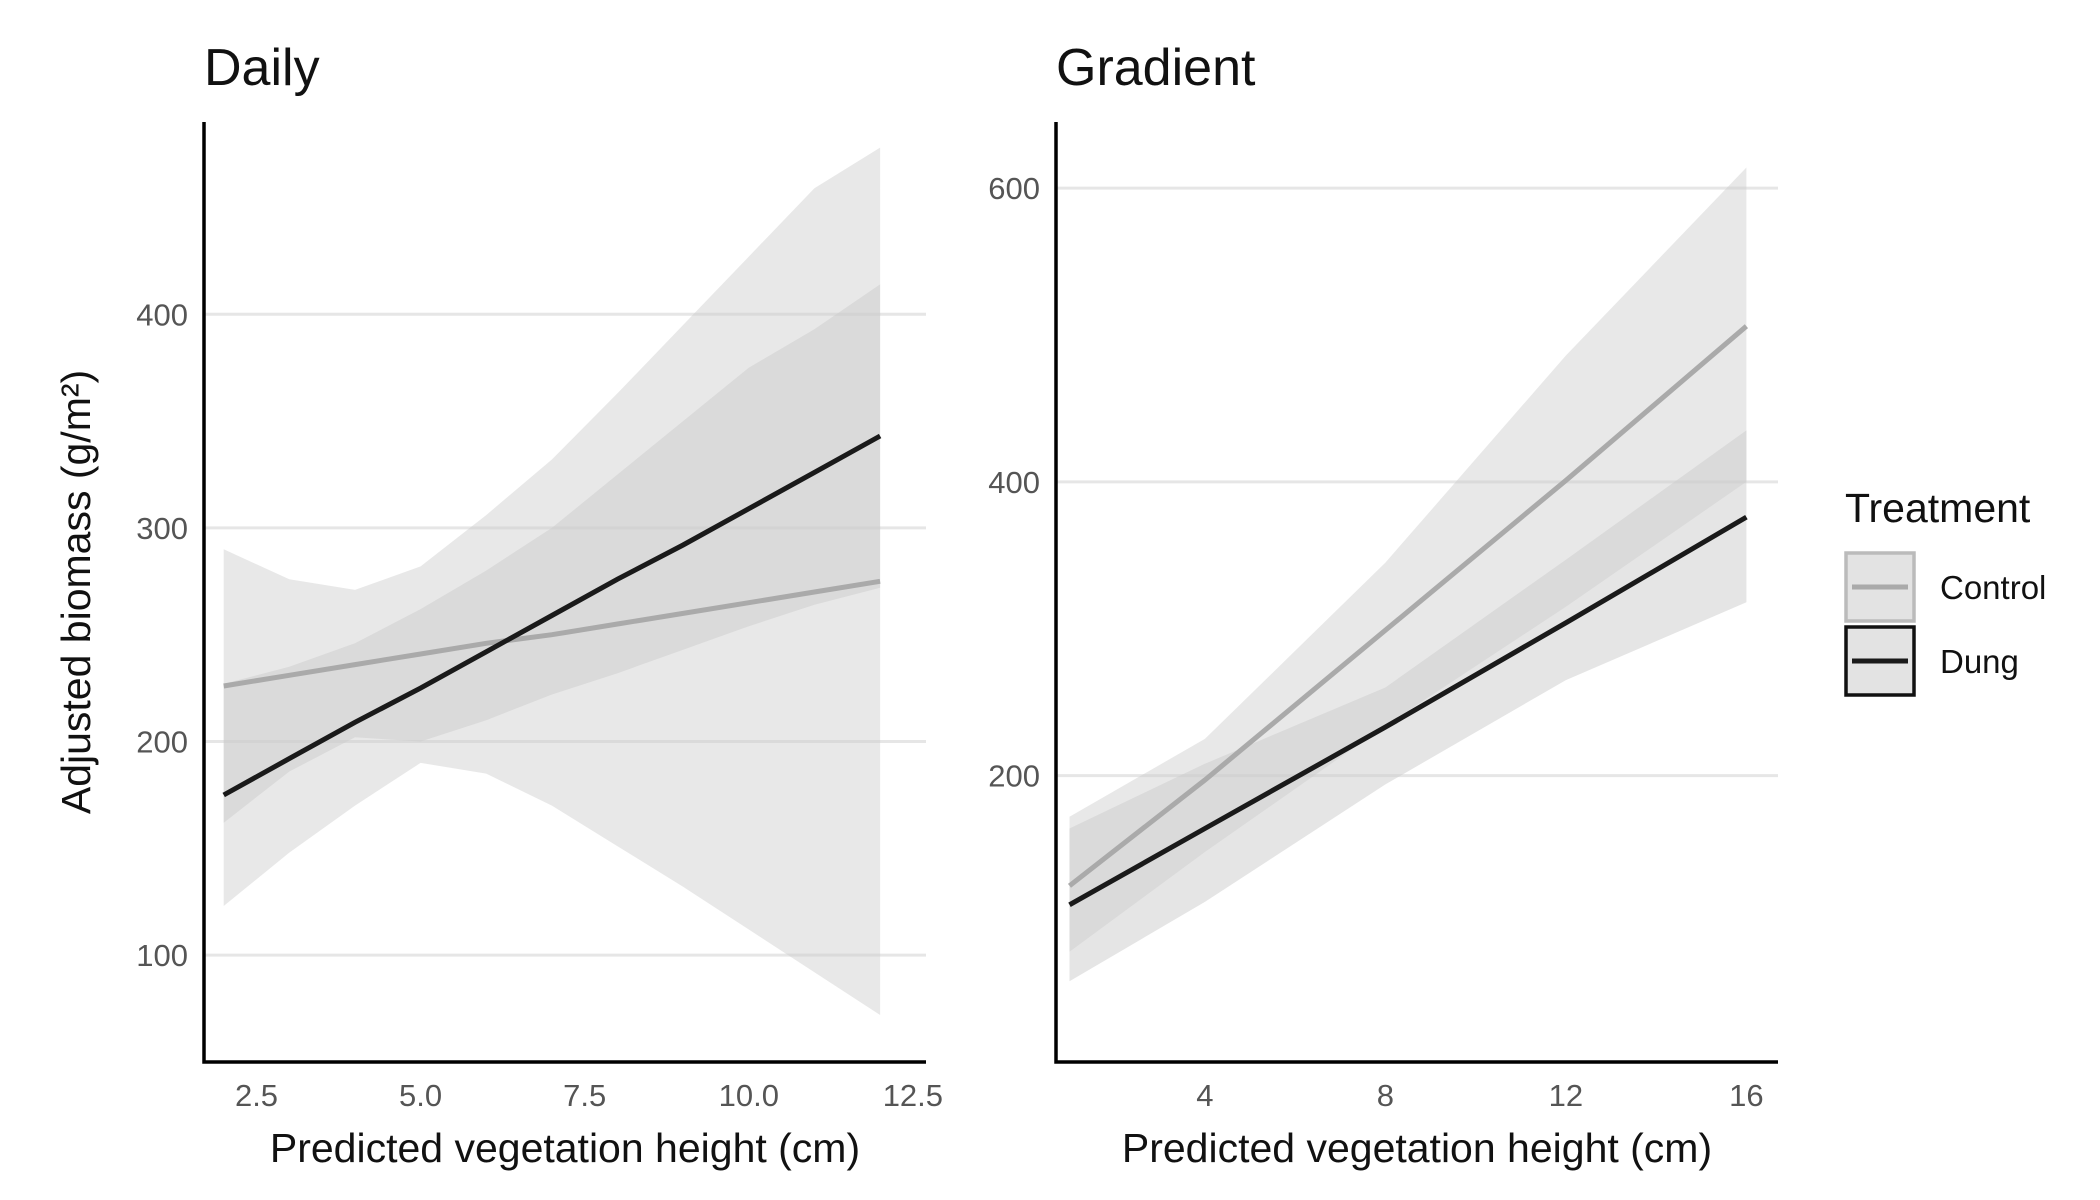  I want to click on legend-label-dung: Dung, so click(1979, 661).